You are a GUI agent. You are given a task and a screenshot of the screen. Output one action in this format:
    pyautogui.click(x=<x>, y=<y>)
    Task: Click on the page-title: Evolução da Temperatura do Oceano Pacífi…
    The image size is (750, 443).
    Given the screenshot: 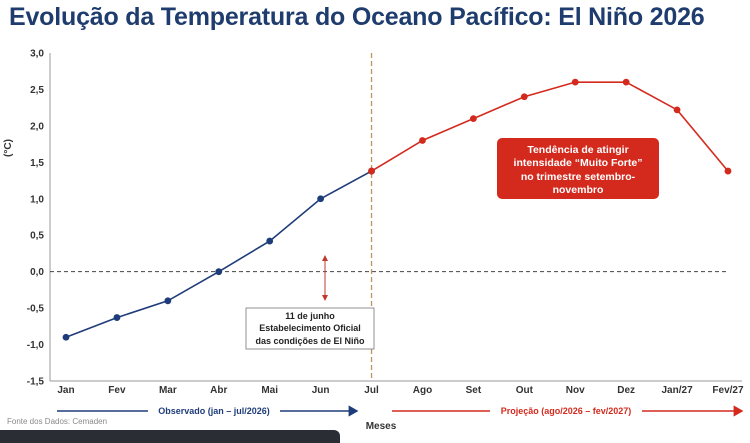 What is the action you would take?
    pyautogui.click(x=357, y=17)
    